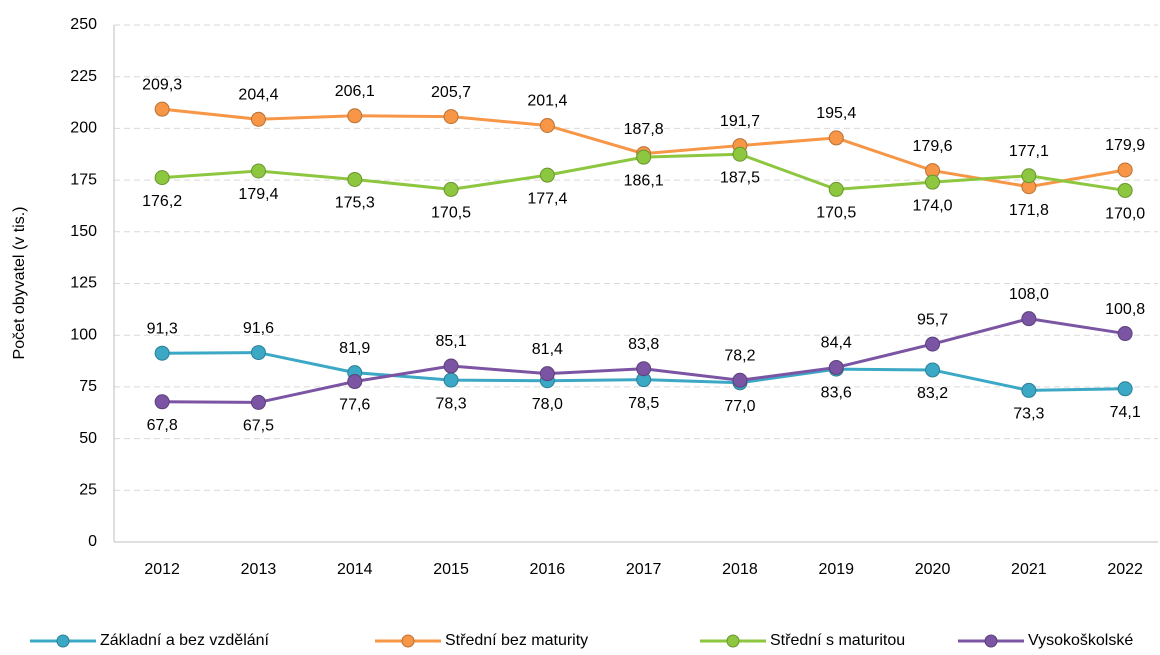 This screenshot has height=655, width=1160. I want to click on data-label: 204,4, so click(258, 95).